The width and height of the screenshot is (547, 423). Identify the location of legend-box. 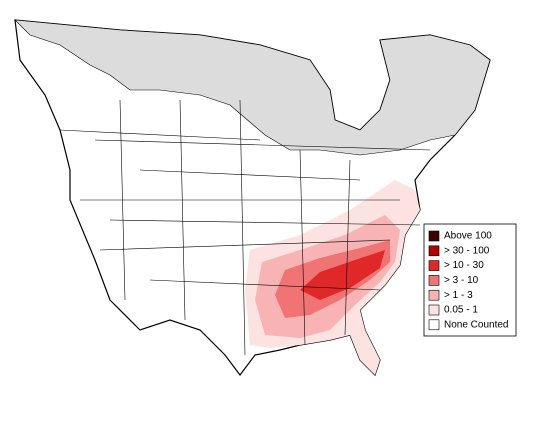
(470, 280).